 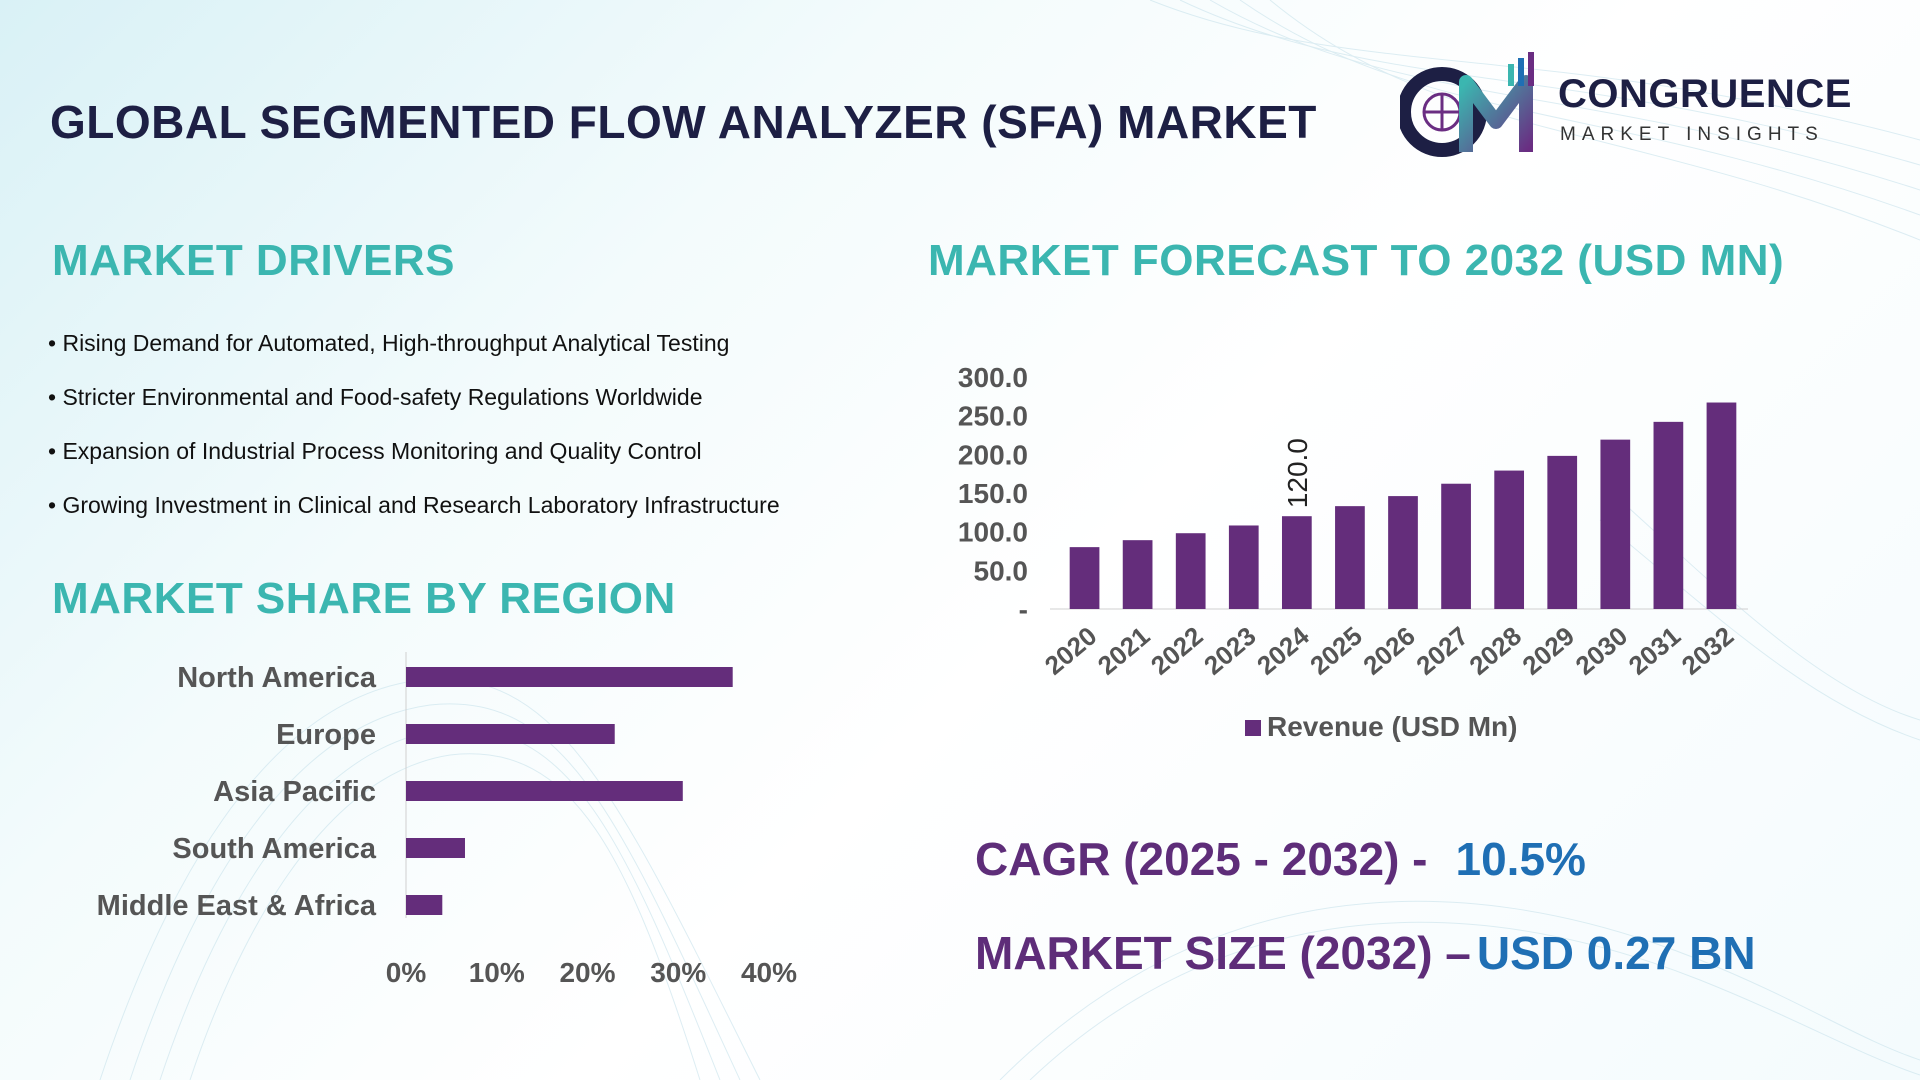 I want to click on y-tick-label: 50.0, so click(x=1001, y=570).